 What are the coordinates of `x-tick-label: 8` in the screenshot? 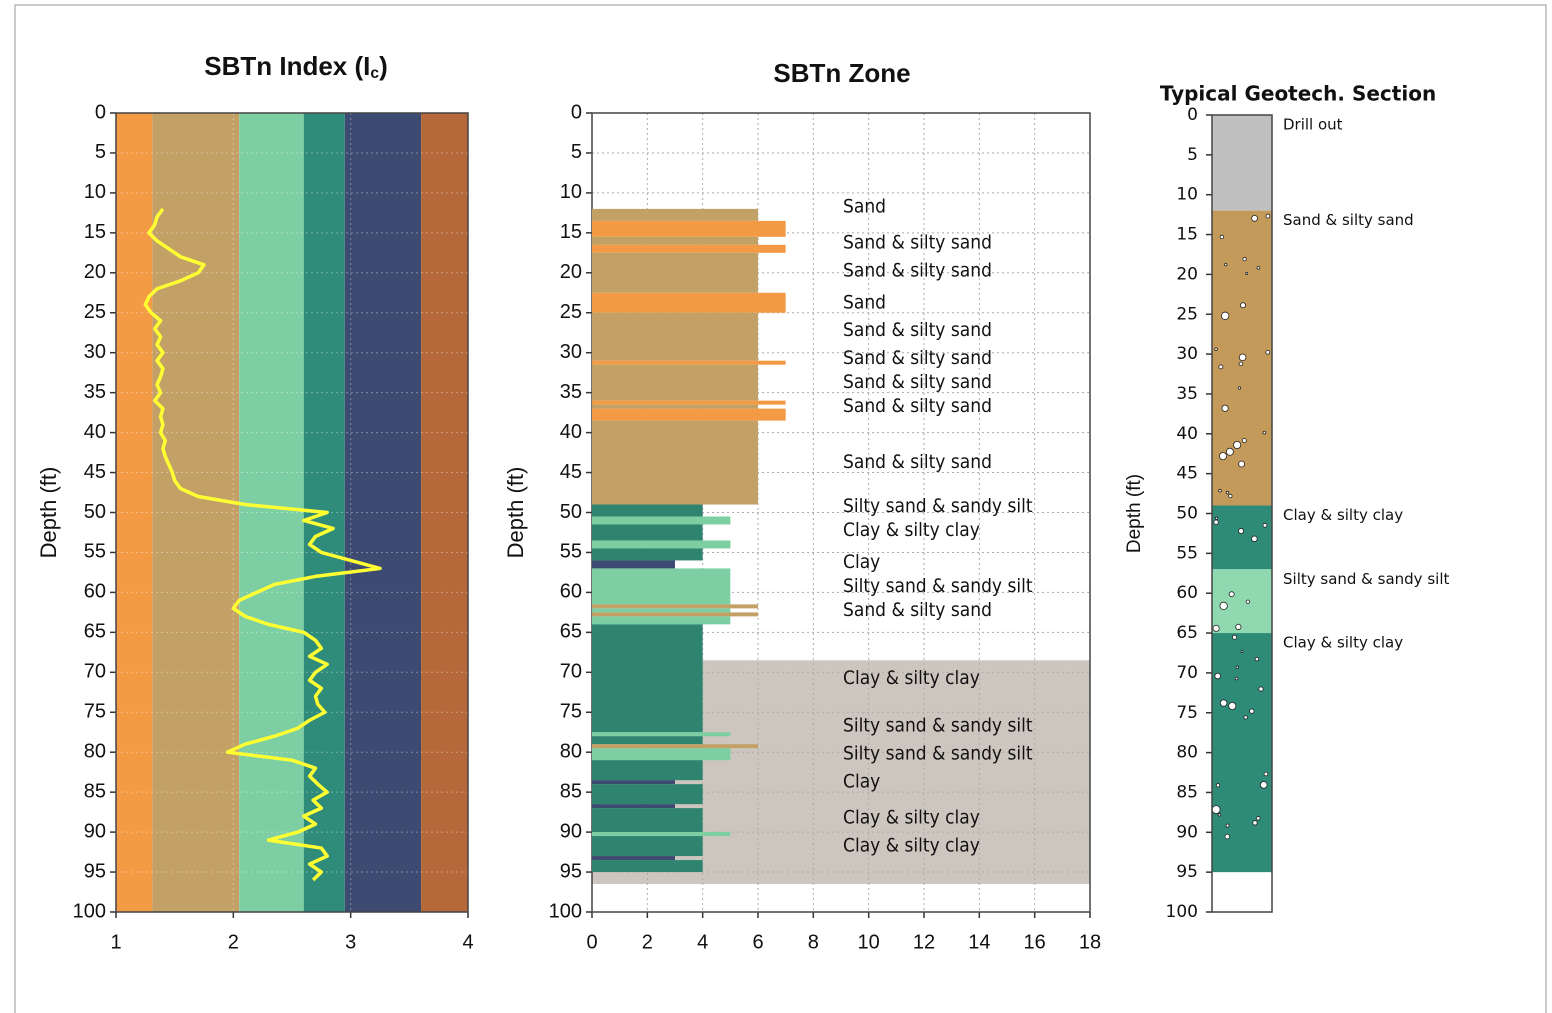 It's located at (813, 942).